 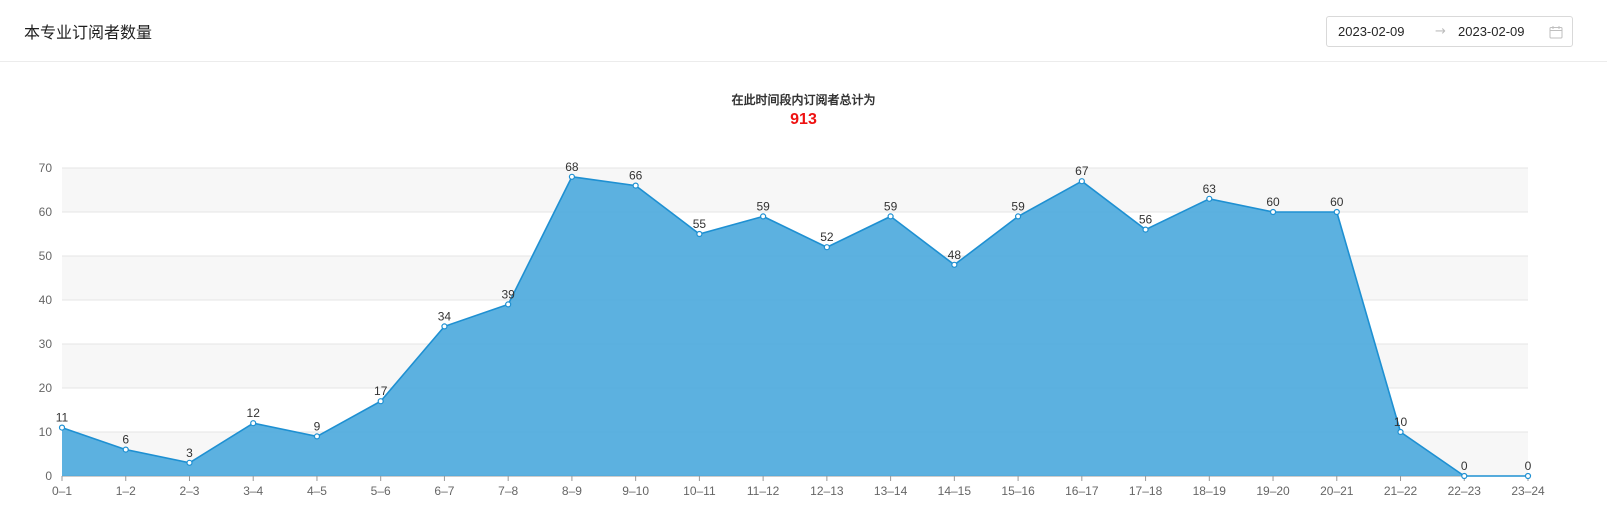 I want to click on x-tick-label: 18–19, so click(x=1210, y=491).